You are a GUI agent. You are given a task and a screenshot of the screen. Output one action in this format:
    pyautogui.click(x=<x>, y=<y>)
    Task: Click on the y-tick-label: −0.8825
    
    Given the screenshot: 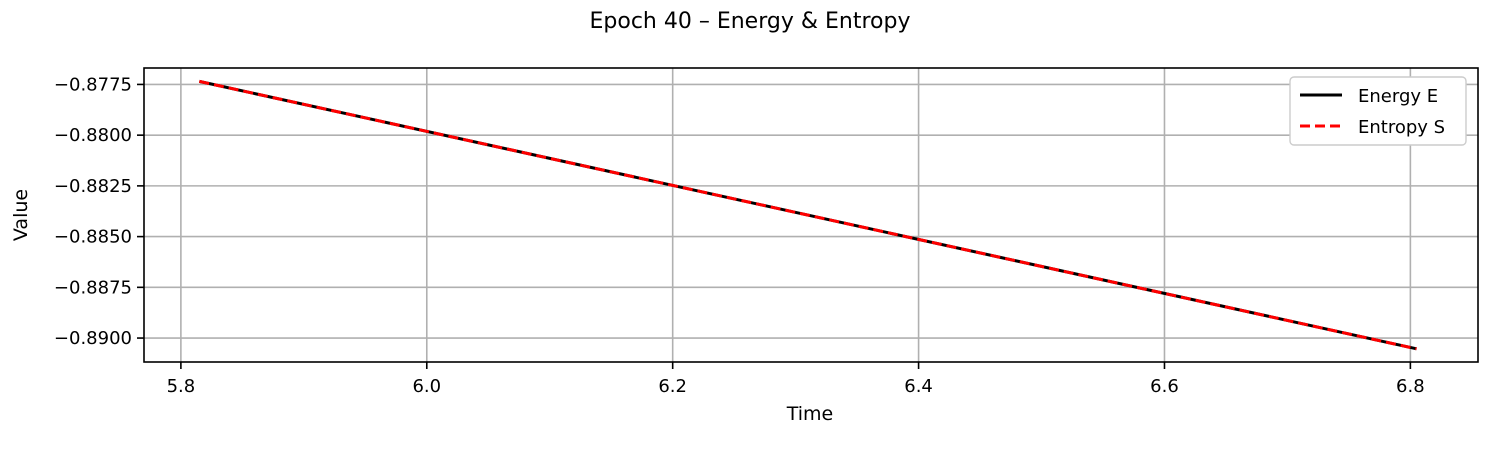 What is the action you would take?
    pyautogui.click(x=93, y=186)
    